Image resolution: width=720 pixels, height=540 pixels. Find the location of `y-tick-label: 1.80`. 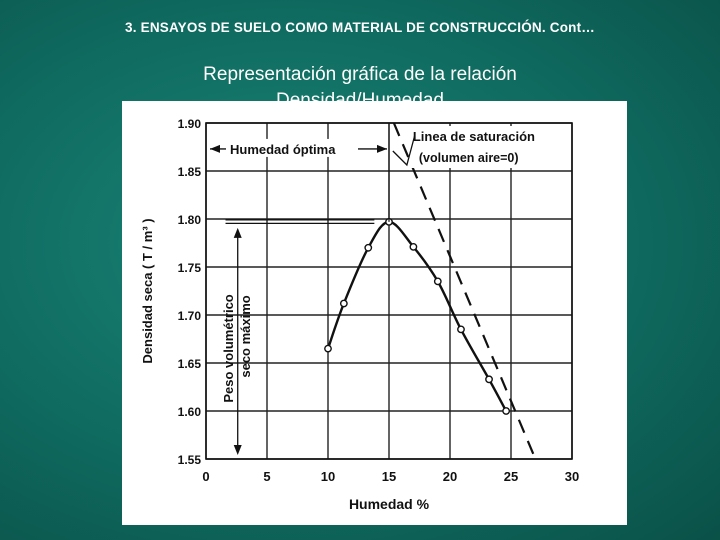

y-tick-label: 1.80 is located at coordinates (190, 220).